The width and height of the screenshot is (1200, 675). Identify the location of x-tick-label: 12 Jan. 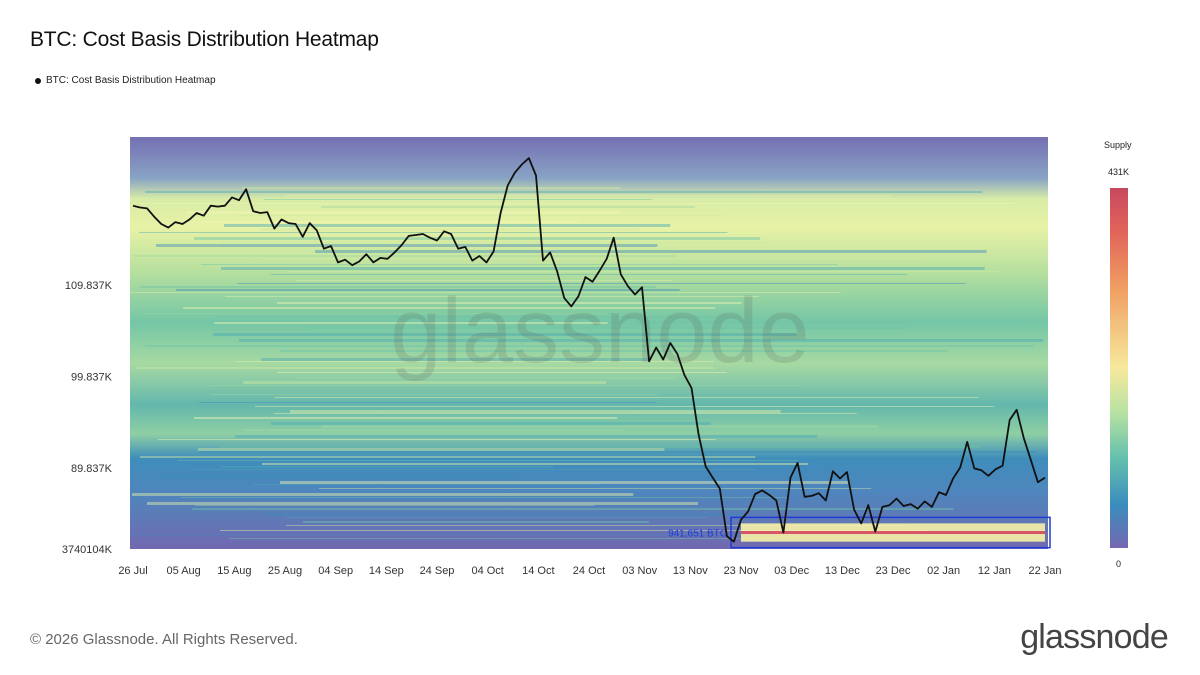
(994, 571).